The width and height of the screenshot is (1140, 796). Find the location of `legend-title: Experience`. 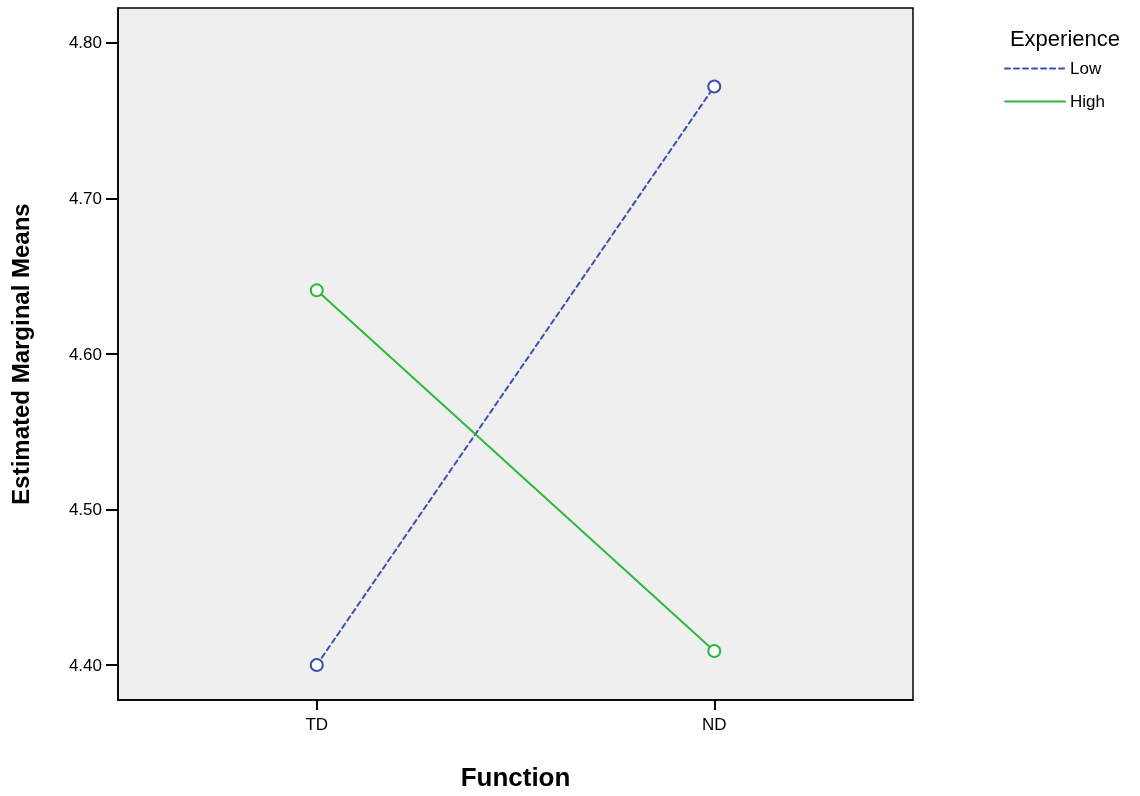

legend-title: Experience is located at coordinates (1065, 38).